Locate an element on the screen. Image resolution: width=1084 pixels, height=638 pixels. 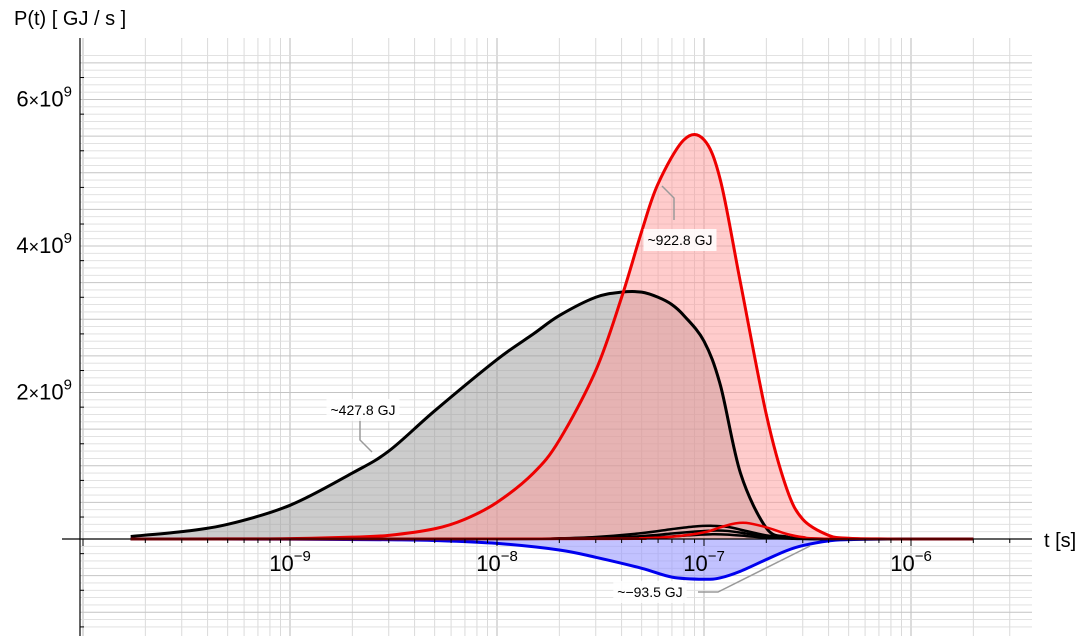
y-axis-label: P(t) [ GJ / s ] is located at coordinates (70, 19).